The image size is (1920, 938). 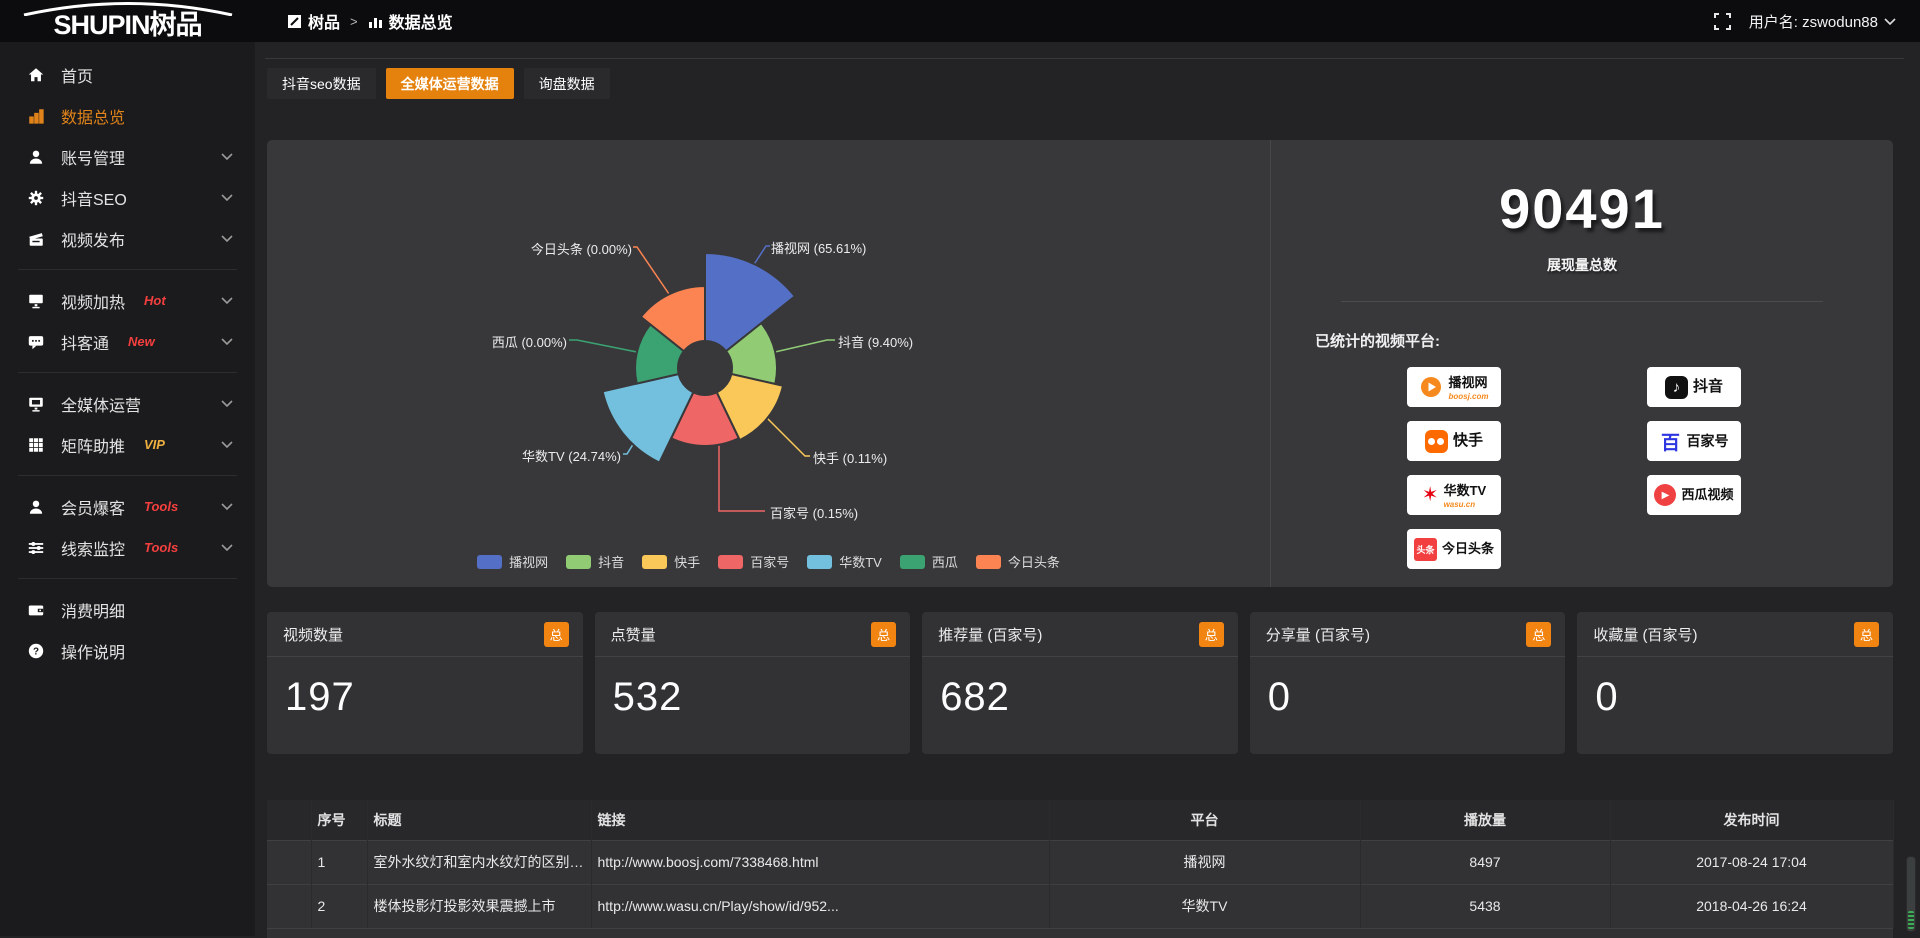 I want to click on legend-item-toutiao: 今日头条, so click(x=1017, y=561).